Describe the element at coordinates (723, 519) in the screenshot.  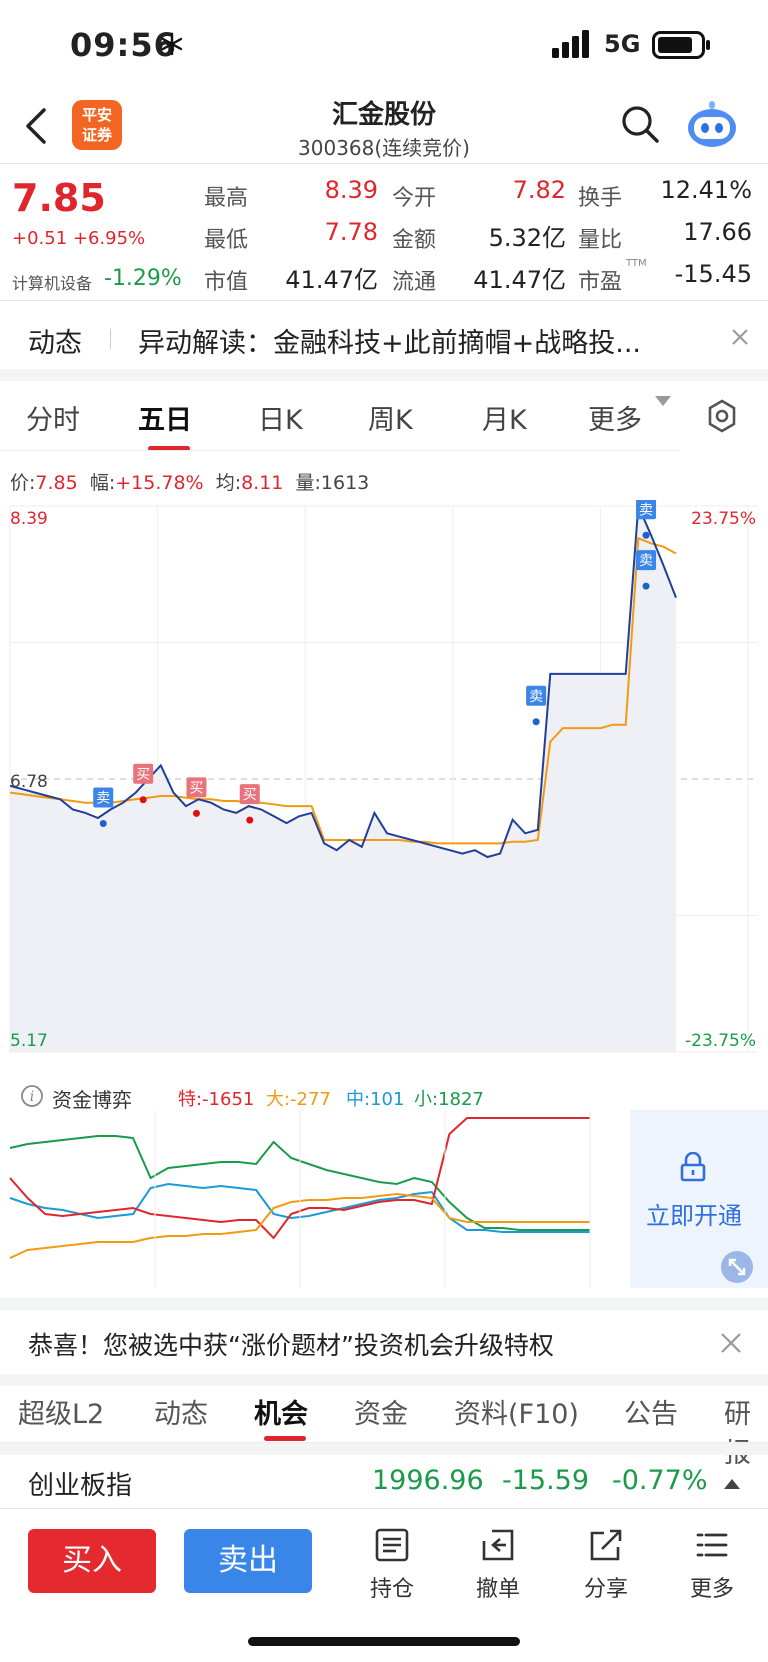
I see `y-right-label-top: 23.75%` at that location.